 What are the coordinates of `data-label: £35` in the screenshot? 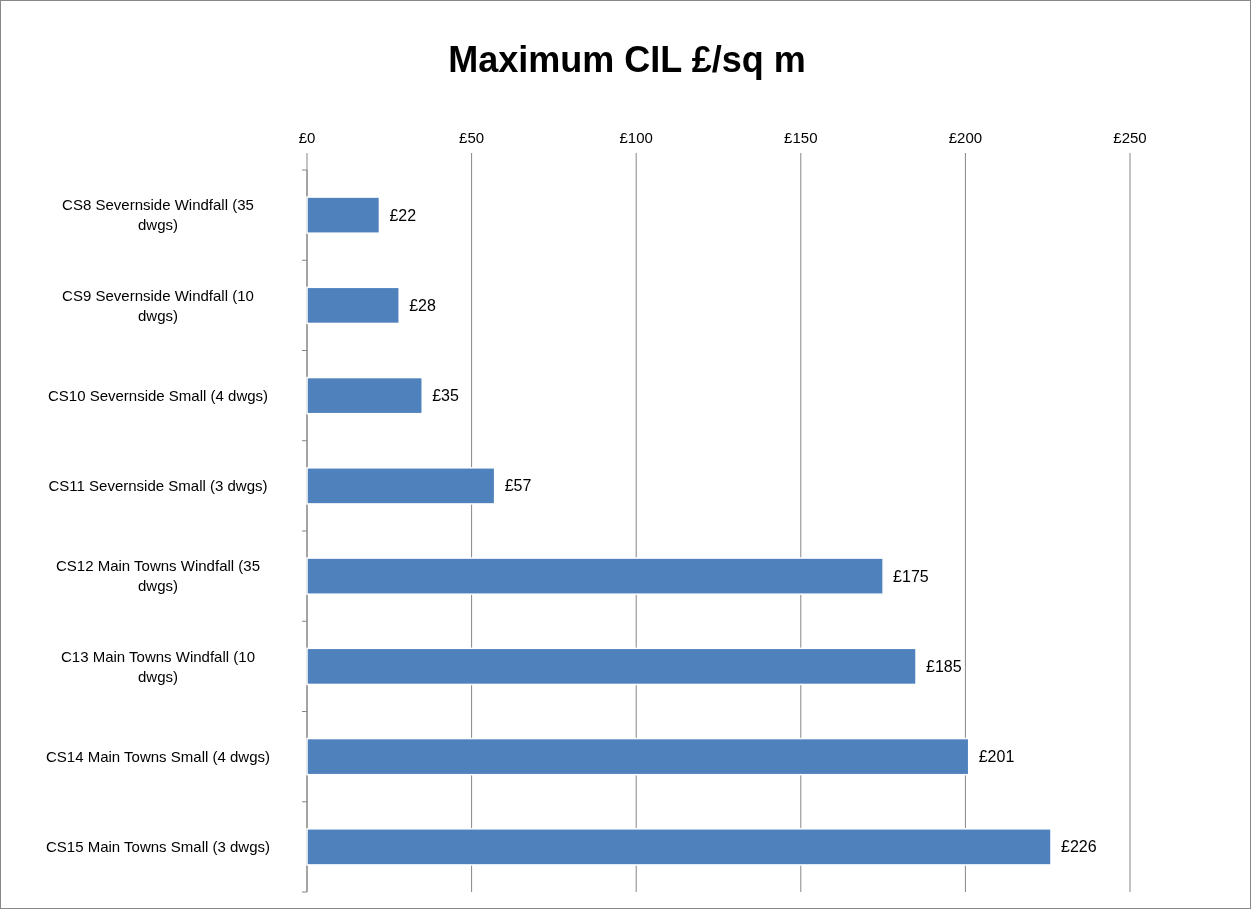 It's located at (446, 396).